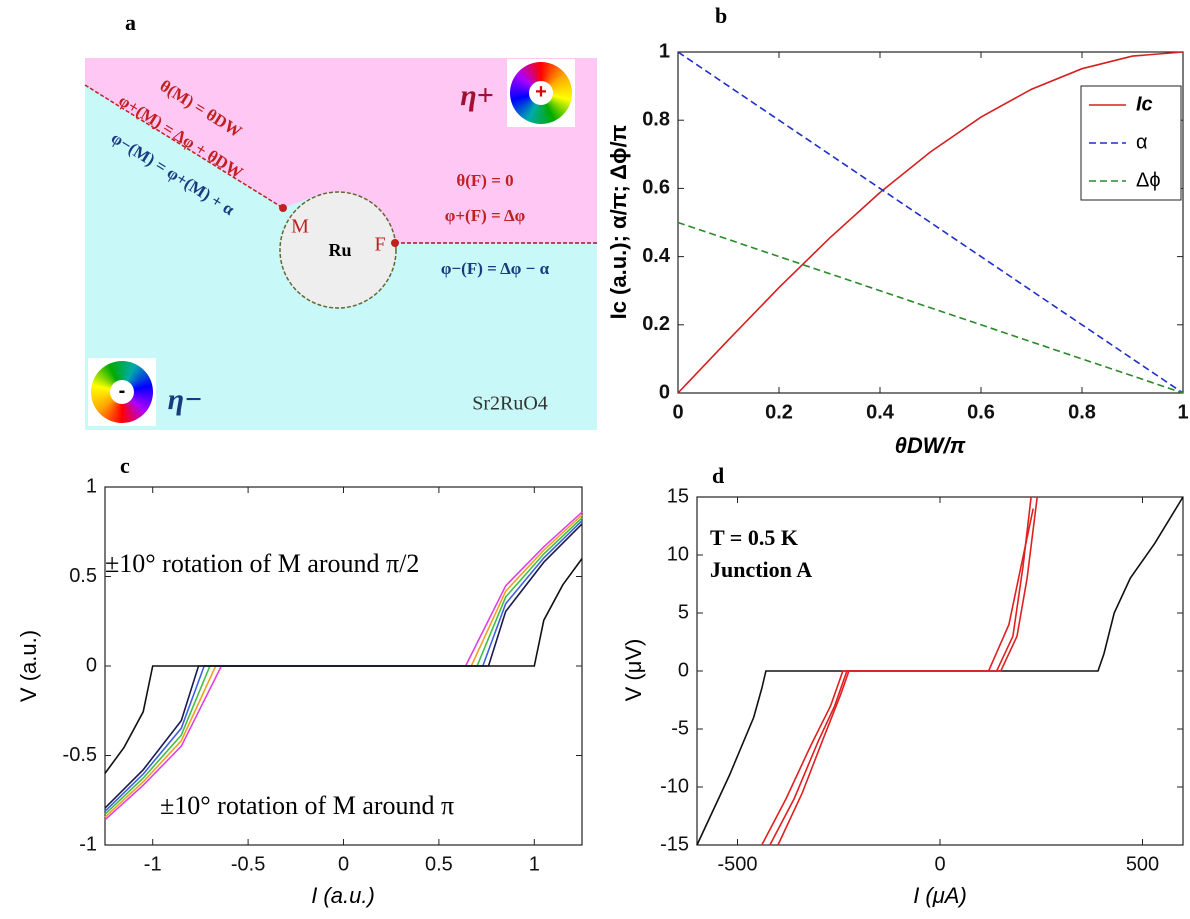  I want to click on x-axis-label: θDW/π, so click(930, 445).